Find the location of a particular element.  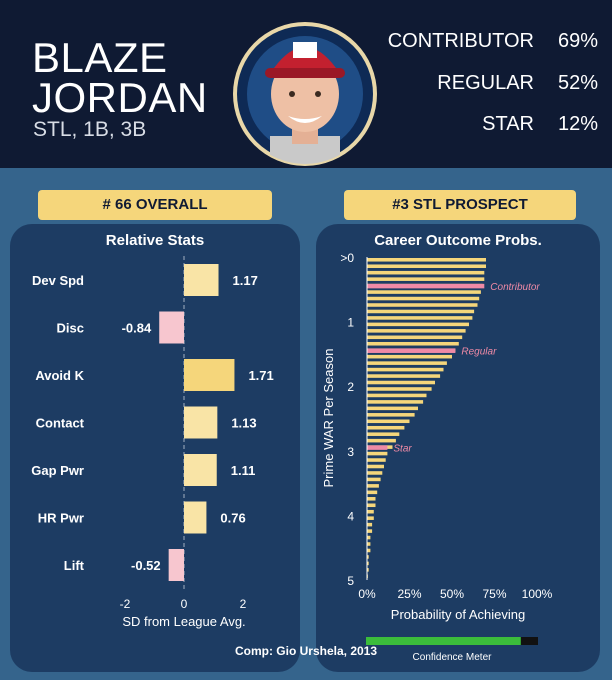

x-tick-1: 0 is located at coordinates (184, 604).